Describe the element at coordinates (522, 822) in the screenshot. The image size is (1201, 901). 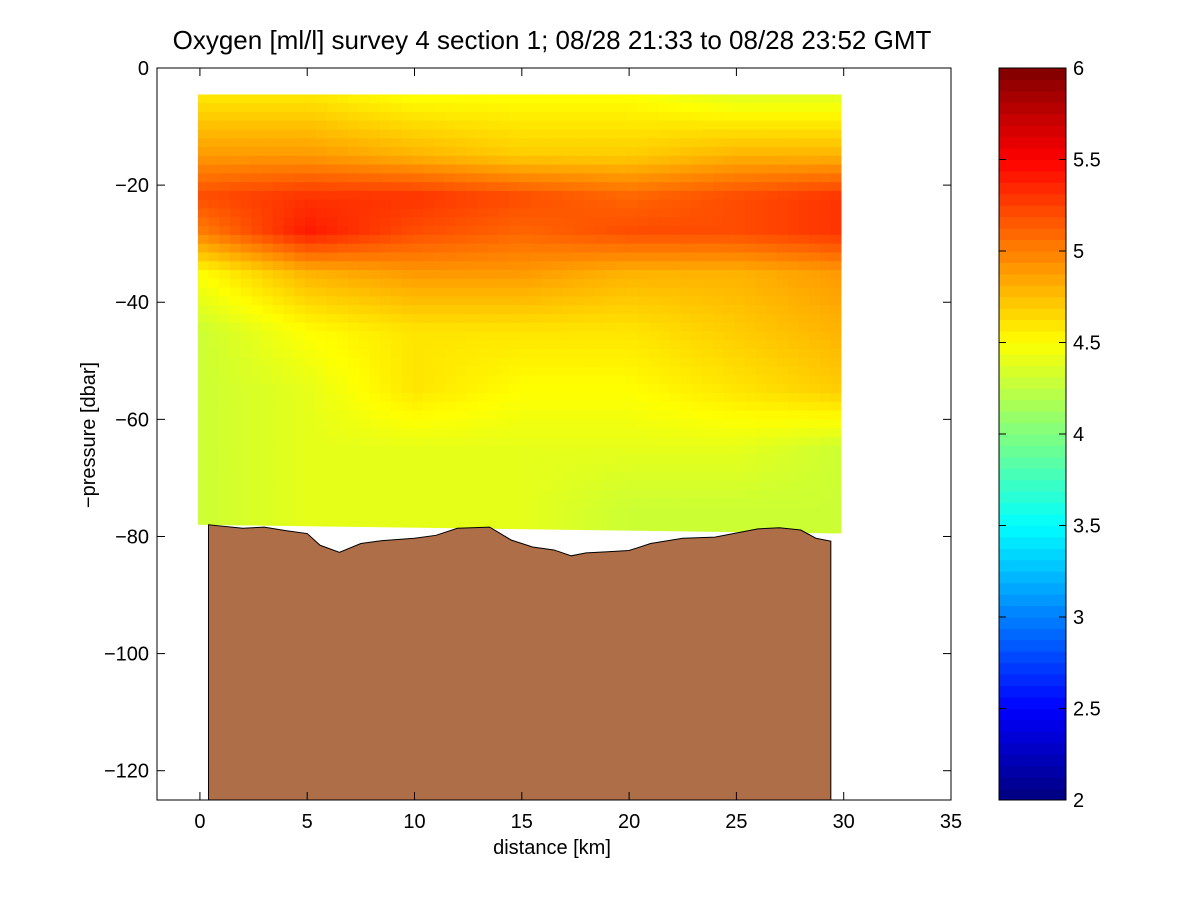
I see `x-tick-label: 15` at that location.